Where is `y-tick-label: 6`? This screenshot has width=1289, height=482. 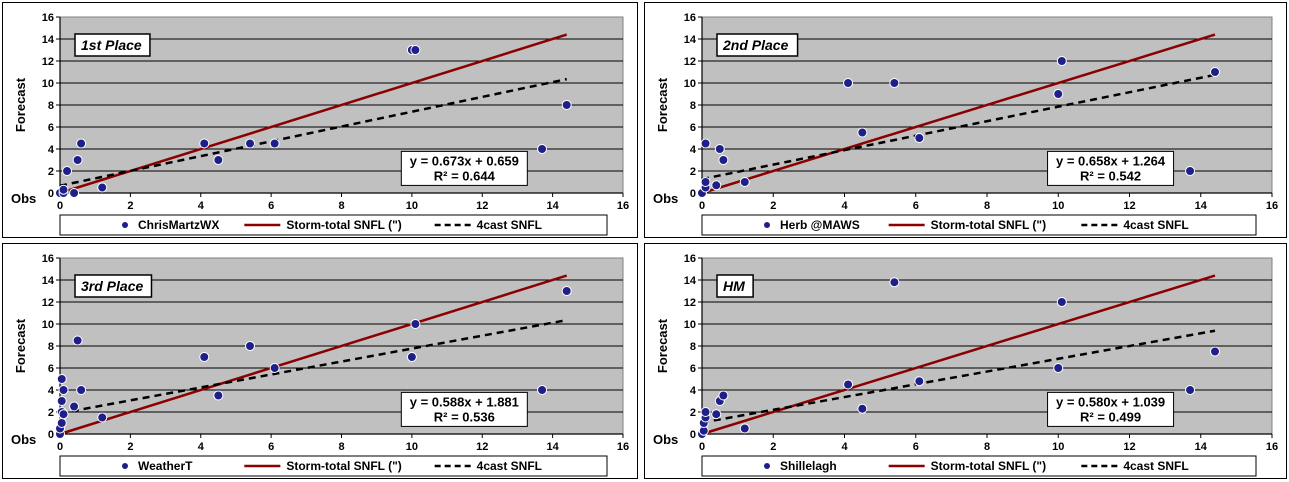 y-tick-label: 6 is located at coordinates (51, 369).